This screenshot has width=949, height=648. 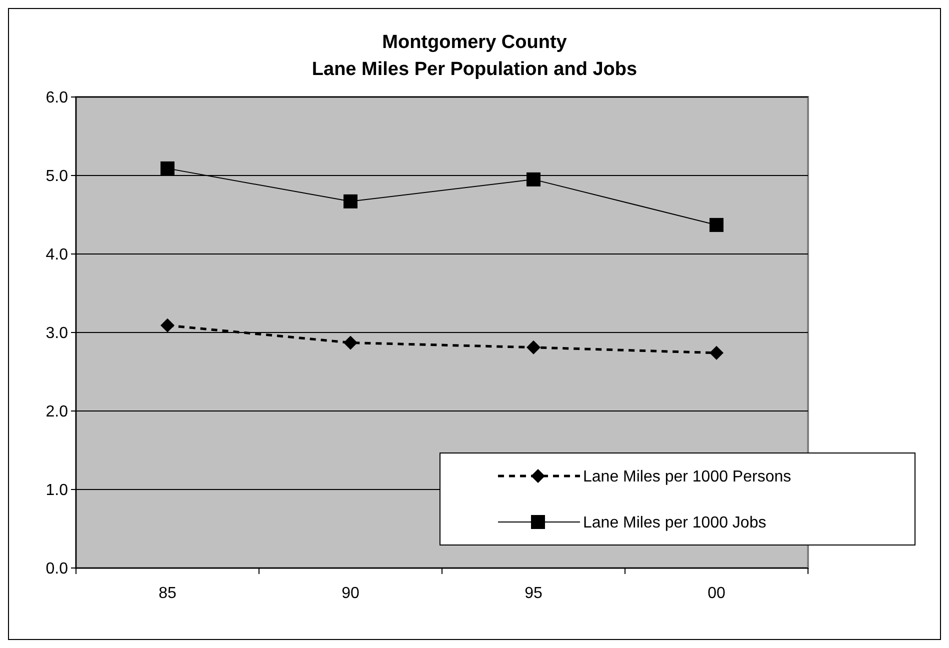 What do you see at coordinates (57, 333) in the screenshot?
I see `y-tick-label: 3.0` at bounding box center [57, 333].